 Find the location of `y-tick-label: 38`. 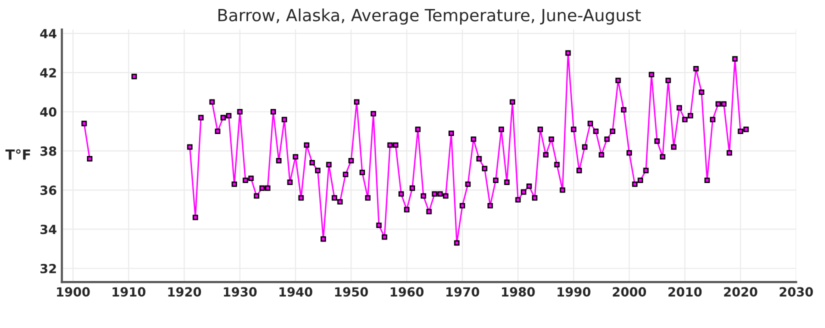

y-tick-label: 38 is located at coordinates (48, 151).